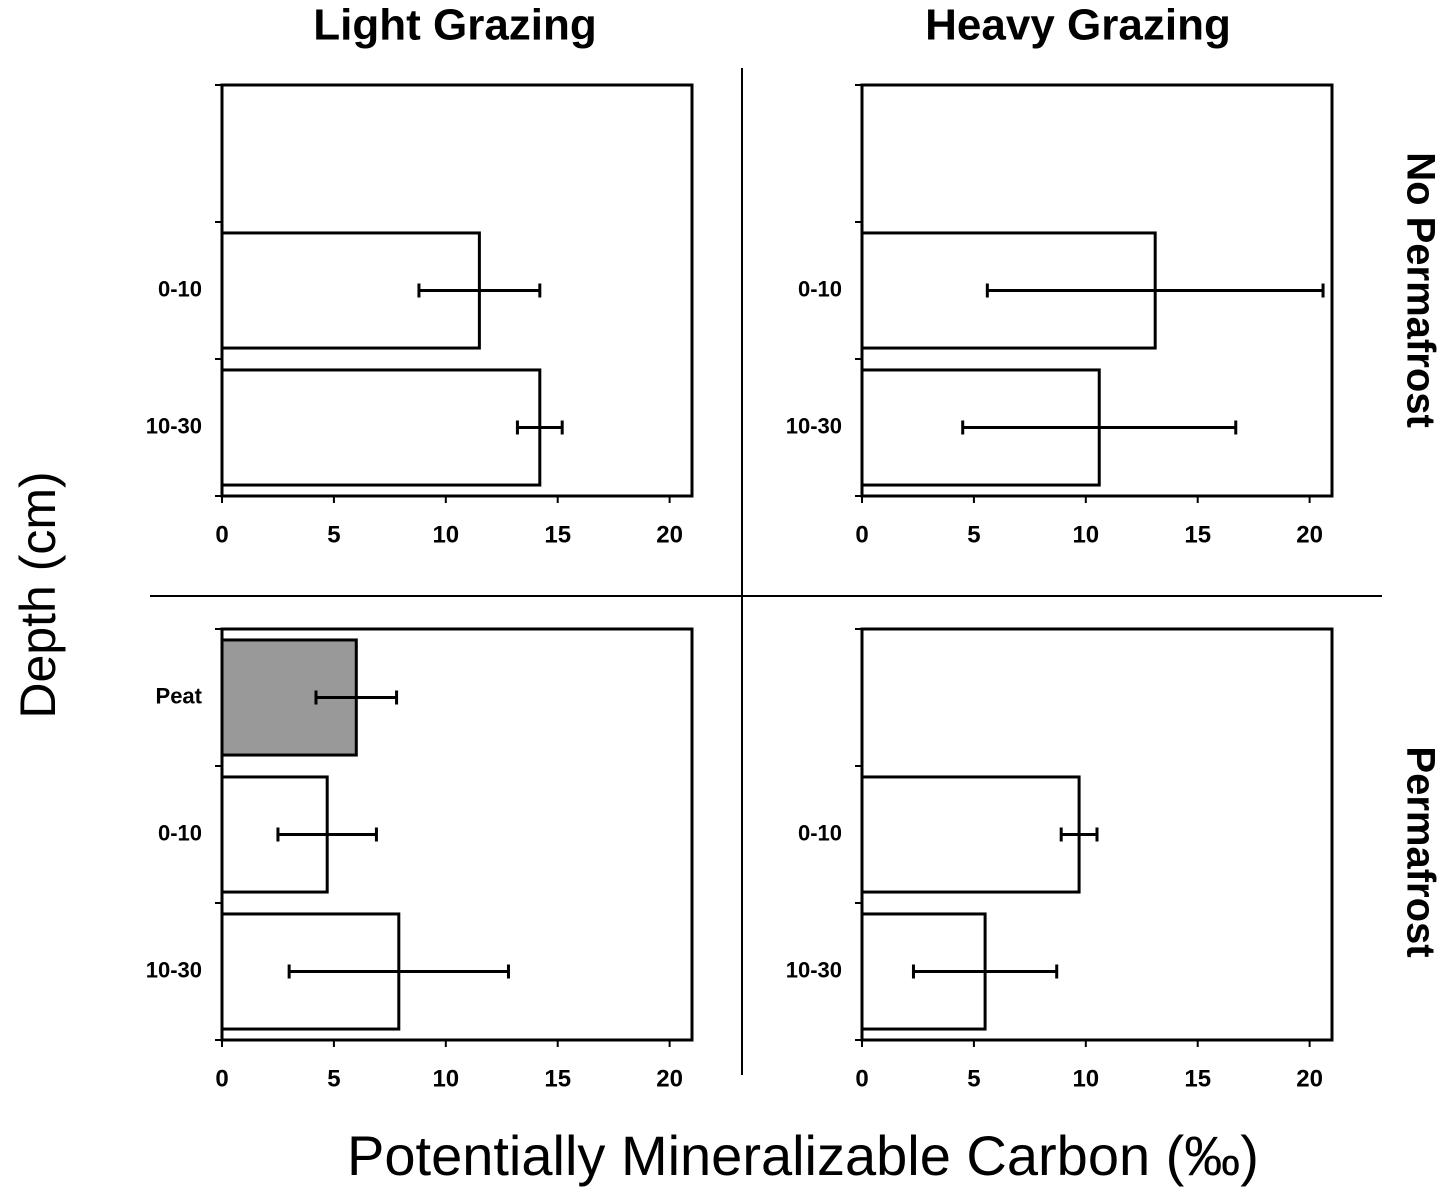 This screenshot has height=1191, width=1445. What do you see at coordinates (1078, 25) in the screenshot?
I see `column-title: Heavy Grazing` at bounding box center [1078, 25].